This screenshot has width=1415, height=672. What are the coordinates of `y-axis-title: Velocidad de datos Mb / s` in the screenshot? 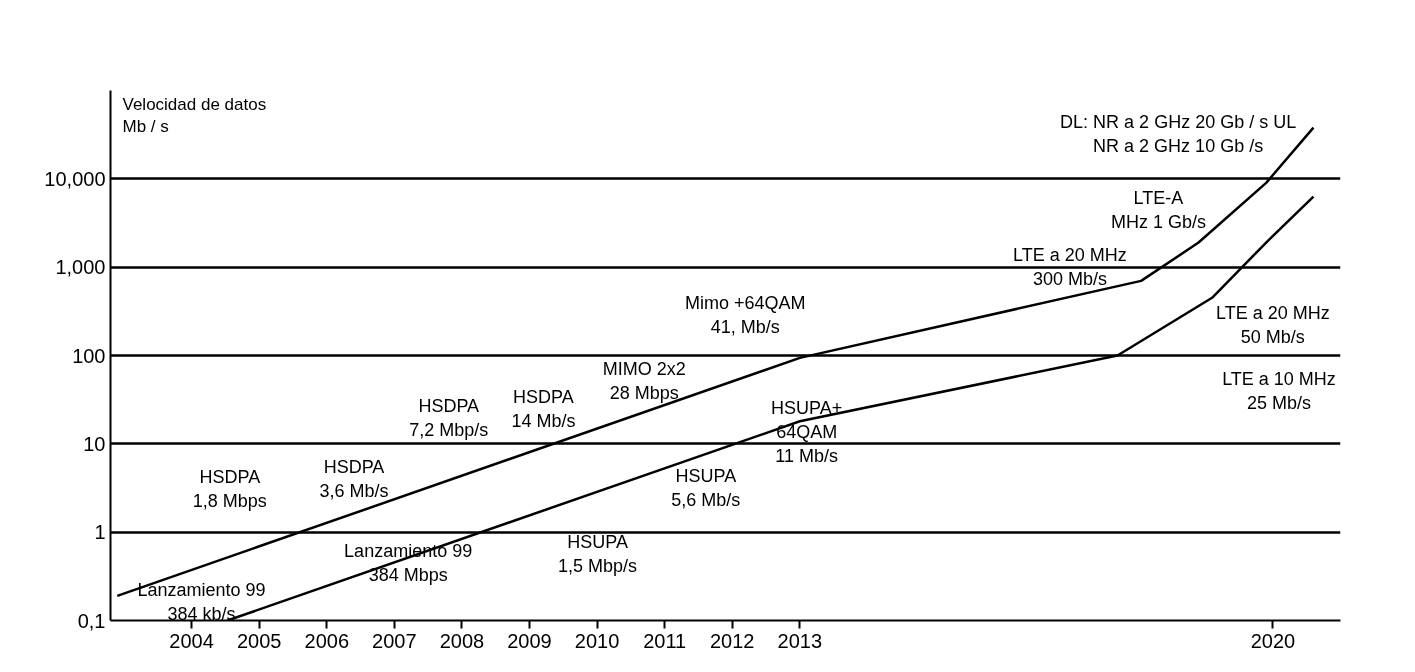 It's located at (194, 115).